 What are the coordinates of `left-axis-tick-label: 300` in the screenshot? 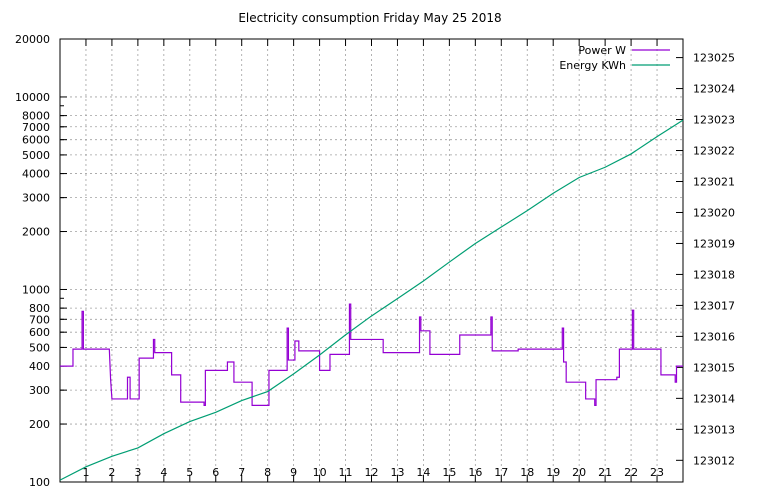 It's located at (39, 390).